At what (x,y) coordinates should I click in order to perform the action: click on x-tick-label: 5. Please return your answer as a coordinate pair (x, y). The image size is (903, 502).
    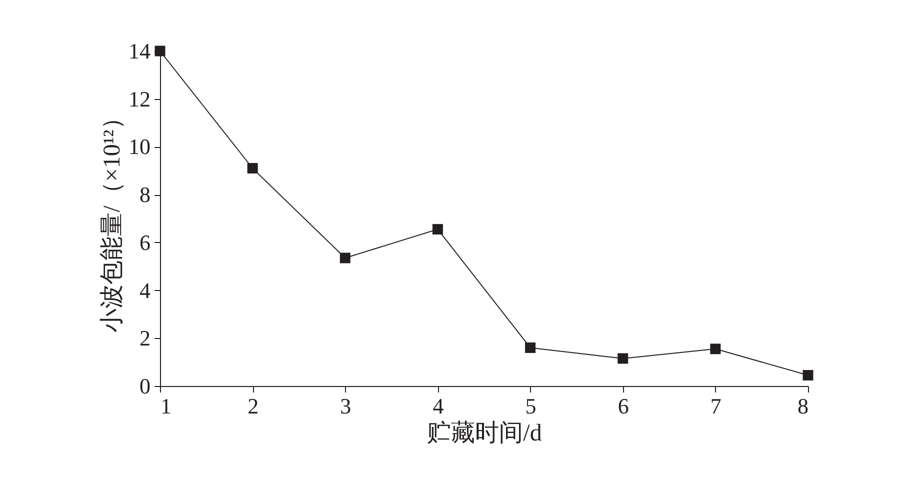
    Looking at the image, I should click on (530, 406).